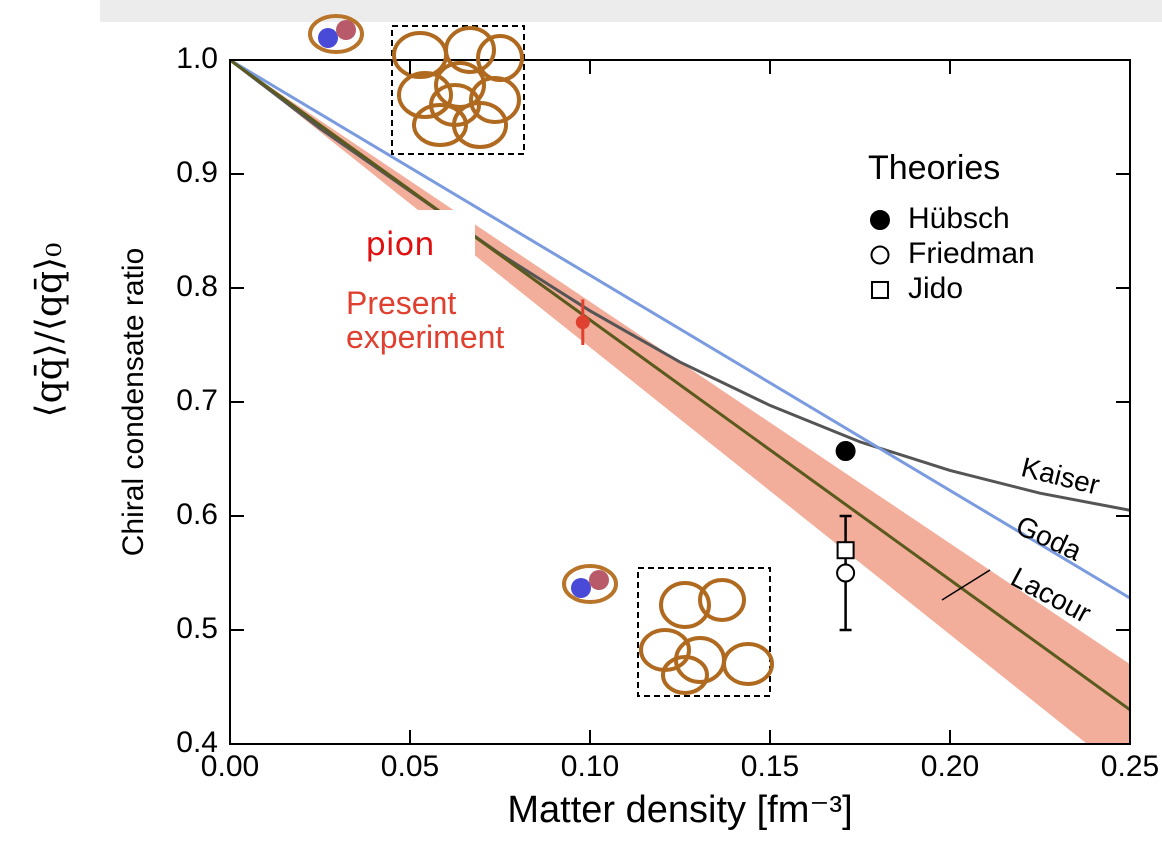  I want to click on x-tick-label: 0.25, so click(1130, 766).